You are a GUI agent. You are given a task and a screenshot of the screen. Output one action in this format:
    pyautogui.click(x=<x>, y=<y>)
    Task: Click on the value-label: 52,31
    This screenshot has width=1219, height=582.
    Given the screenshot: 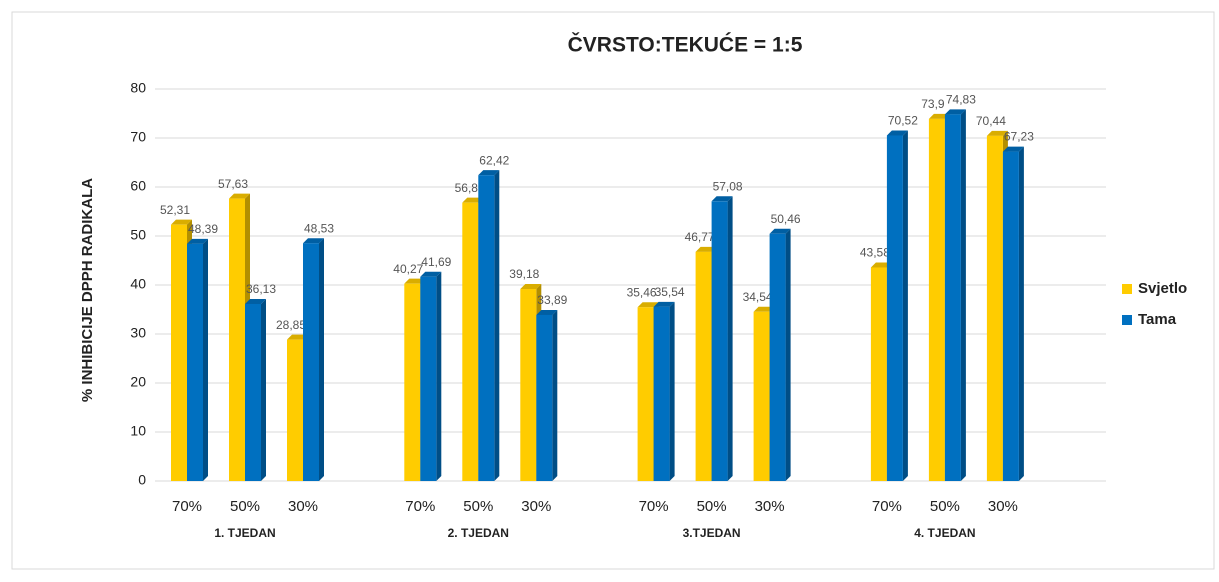 What is the action you would take?
    pyautogui.click(x=175, y=210)
    